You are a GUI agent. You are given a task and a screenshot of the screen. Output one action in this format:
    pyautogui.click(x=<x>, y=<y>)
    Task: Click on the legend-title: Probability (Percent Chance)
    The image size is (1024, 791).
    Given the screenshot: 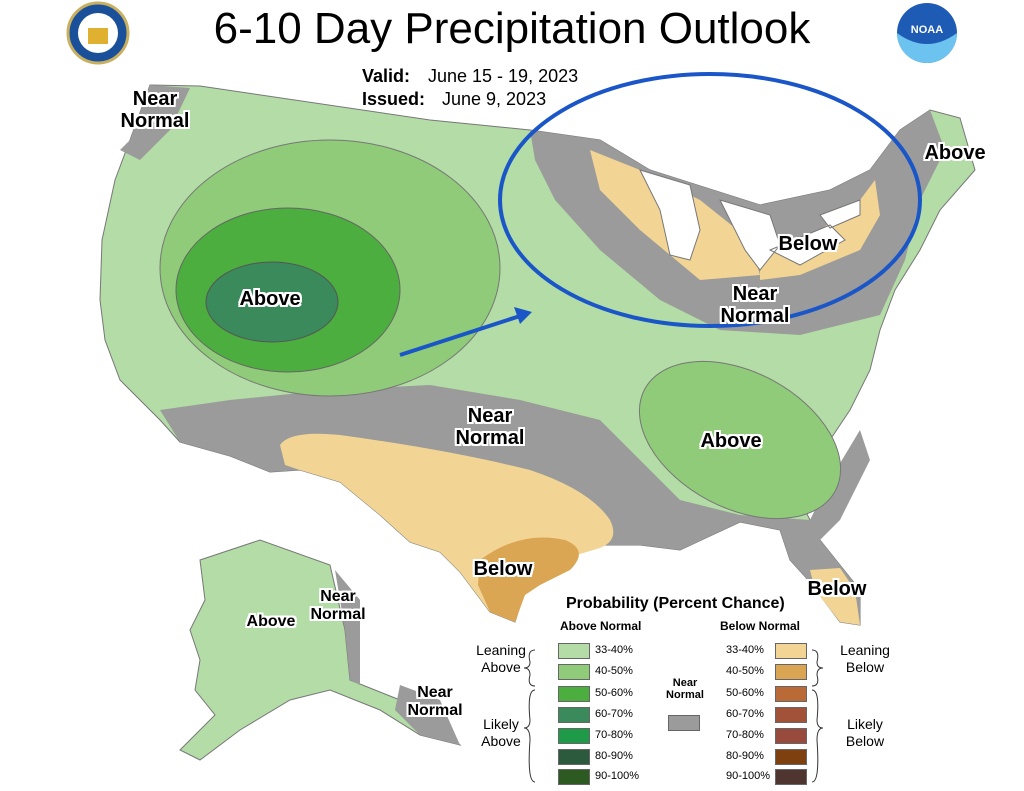 What is the action you would take?
    pyautogui.click(x=675, y=603)
    